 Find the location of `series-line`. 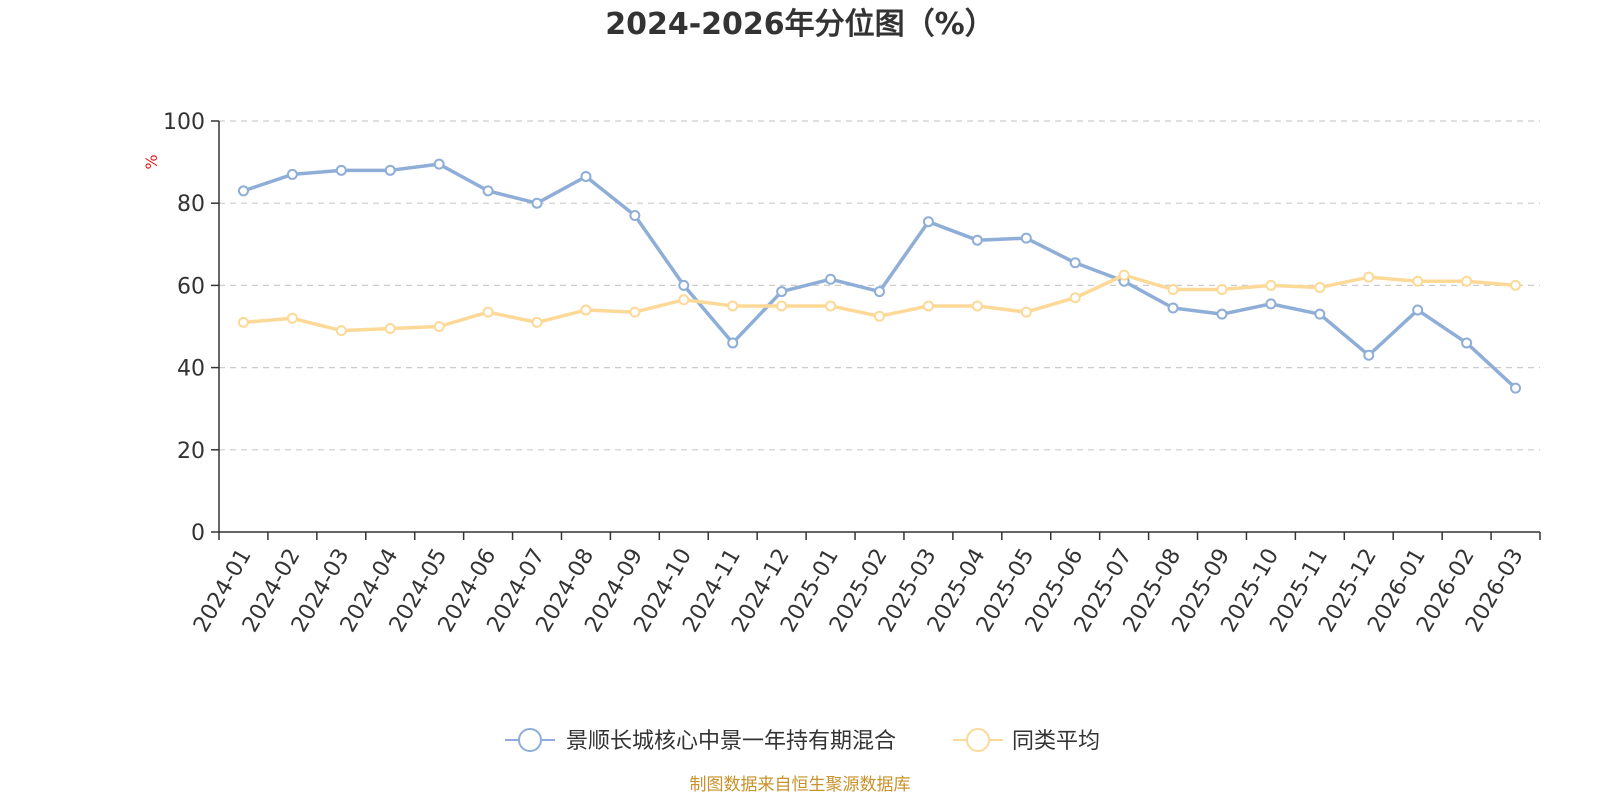

series-line is located at coordinates (879, 303).